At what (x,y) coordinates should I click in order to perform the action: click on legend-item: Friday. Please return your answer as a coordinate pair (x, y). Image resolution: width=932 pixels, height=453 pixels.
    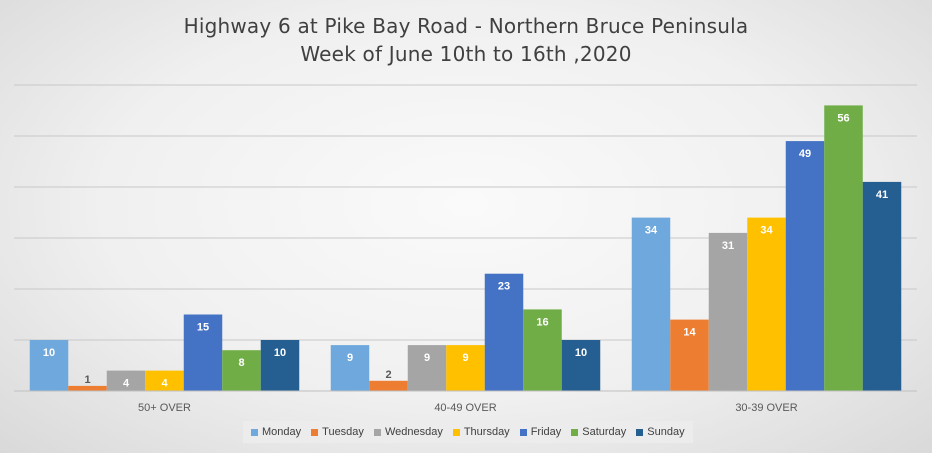
    Looking at the image, I should click on (540, 432).